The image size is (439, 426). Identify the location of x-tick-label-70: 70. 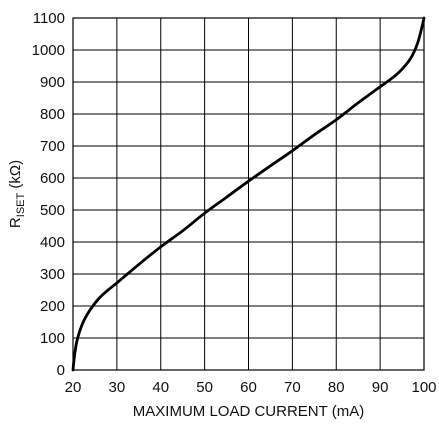
(292, 387).